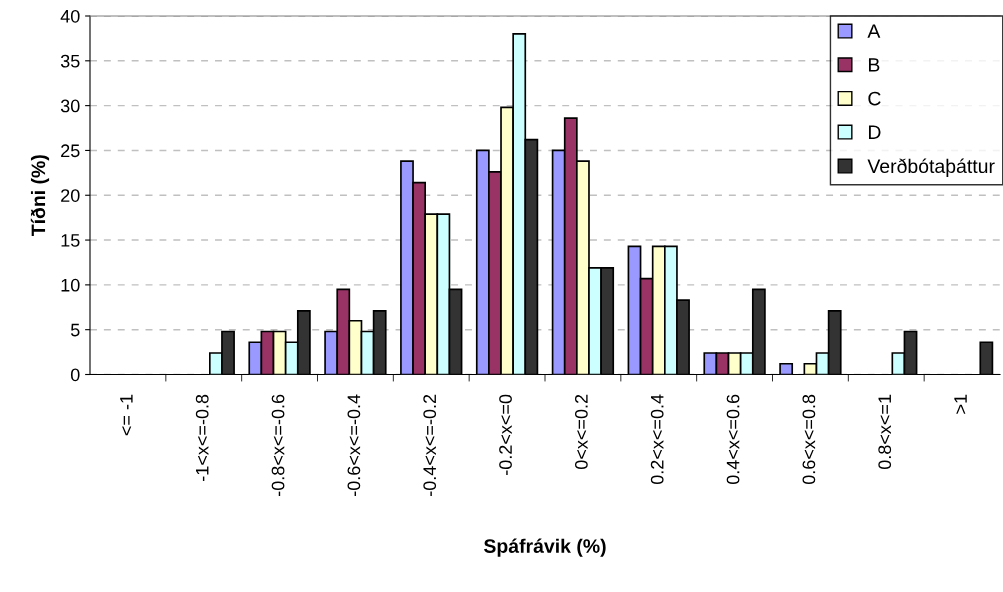 The image size is (1003, 592). I want to click on x-tick-label: -0.2<x<=0, so click(505, 434).